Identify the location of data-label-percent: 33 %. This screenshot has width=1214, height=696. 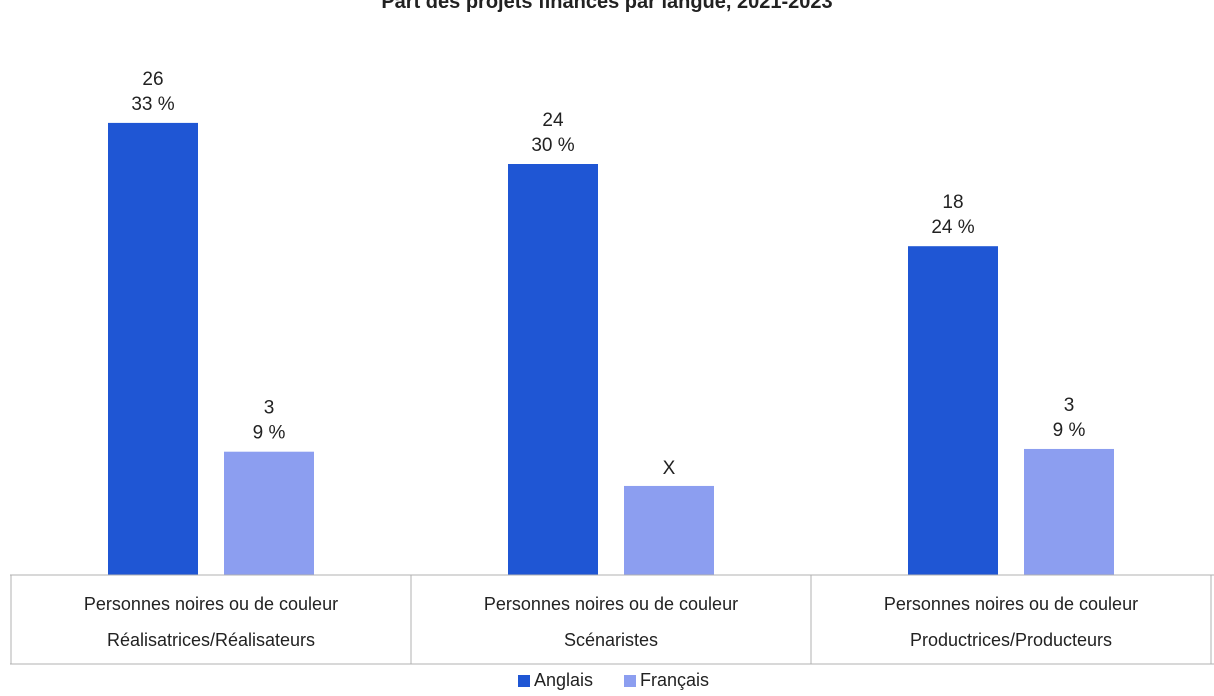
(152, 104).